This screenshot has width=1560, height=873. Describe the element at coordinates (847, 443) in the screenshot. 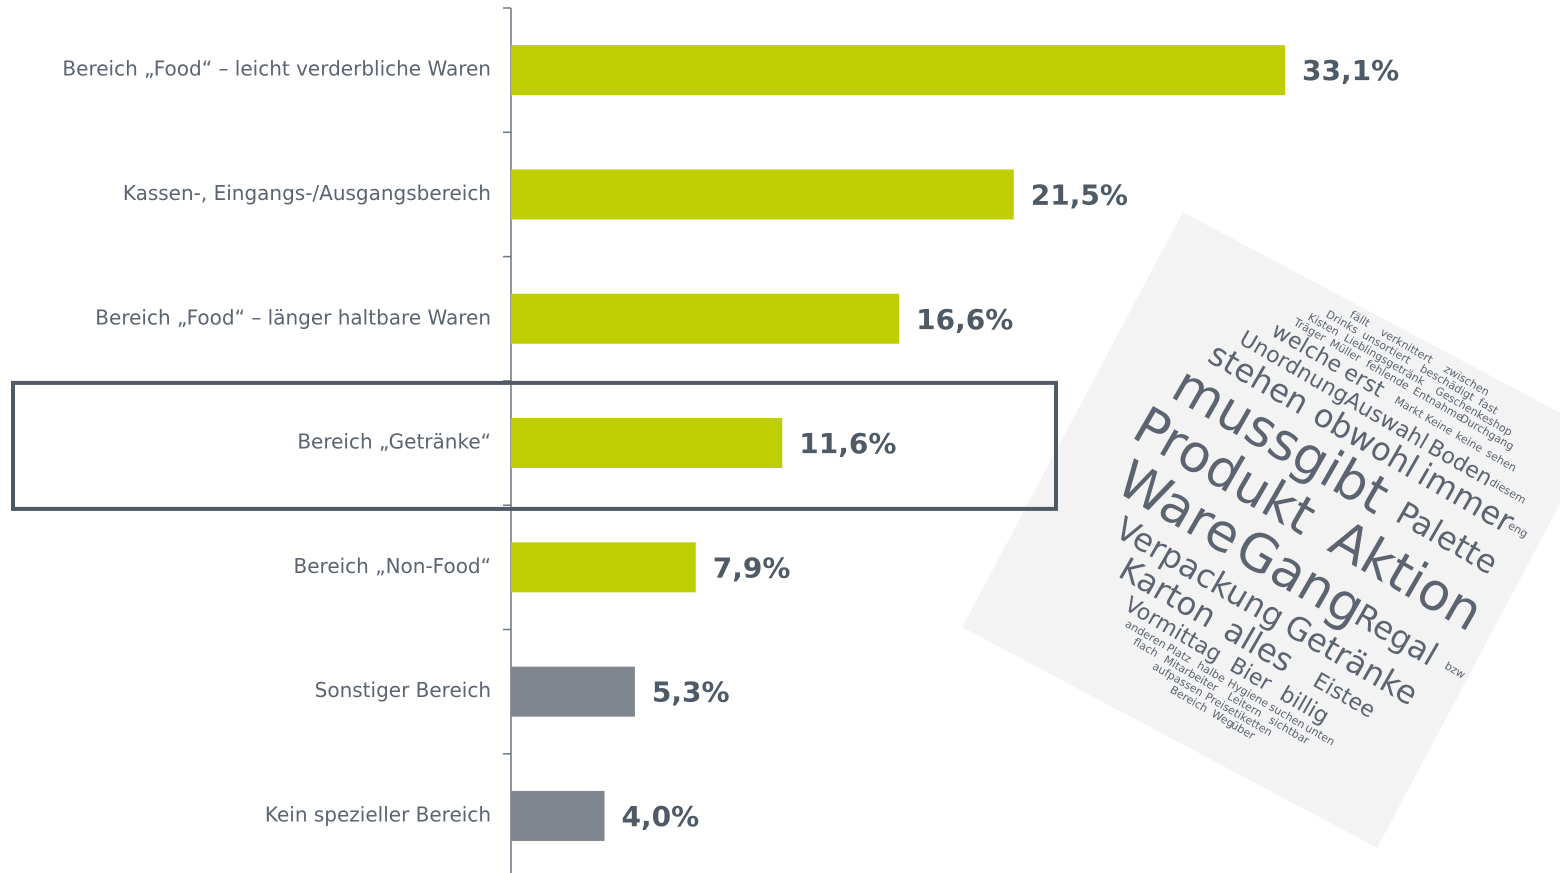

I see `value-label: 11,6%` at that location.